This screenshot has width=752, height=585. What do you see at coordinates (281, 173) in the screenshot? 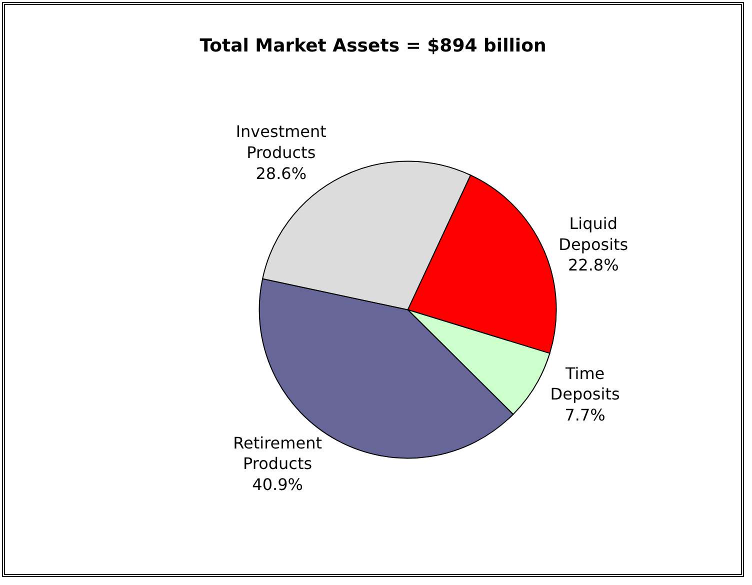
I see `data-label: 28.6%` at bounding box center [281, 173].